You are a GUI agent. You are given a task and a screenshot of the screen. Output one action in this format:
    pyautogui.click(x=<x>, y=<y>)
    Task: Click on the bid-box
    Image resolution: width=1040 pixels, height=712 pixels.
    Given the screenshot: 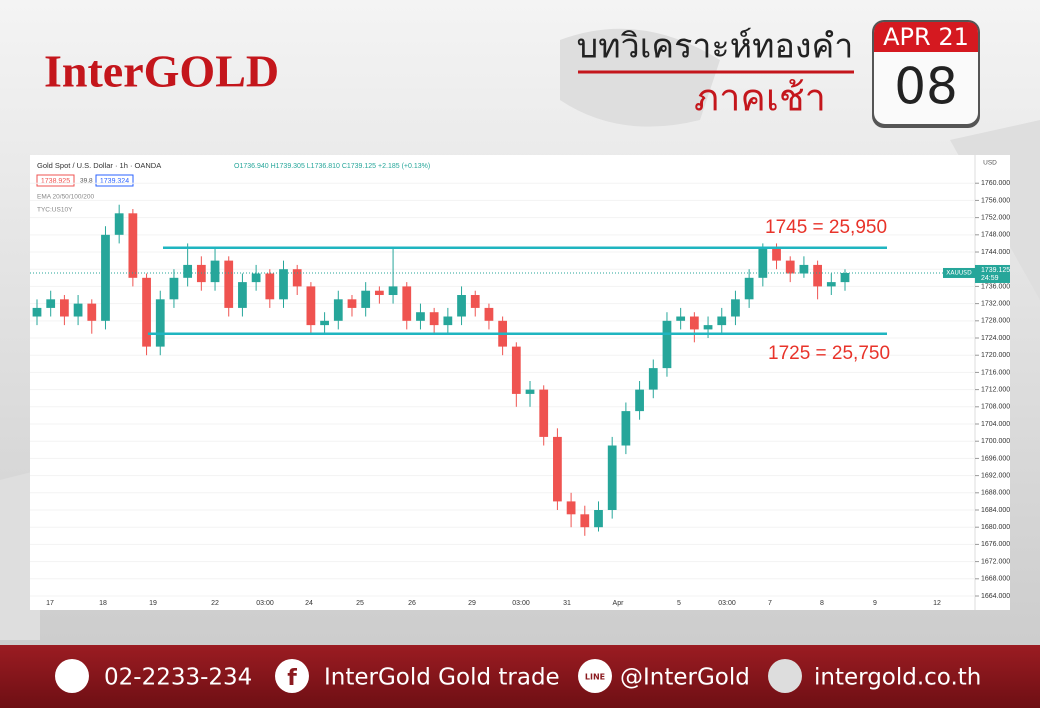 What is the action you would take?
    pyautogui.click(x=55, y=180)
    